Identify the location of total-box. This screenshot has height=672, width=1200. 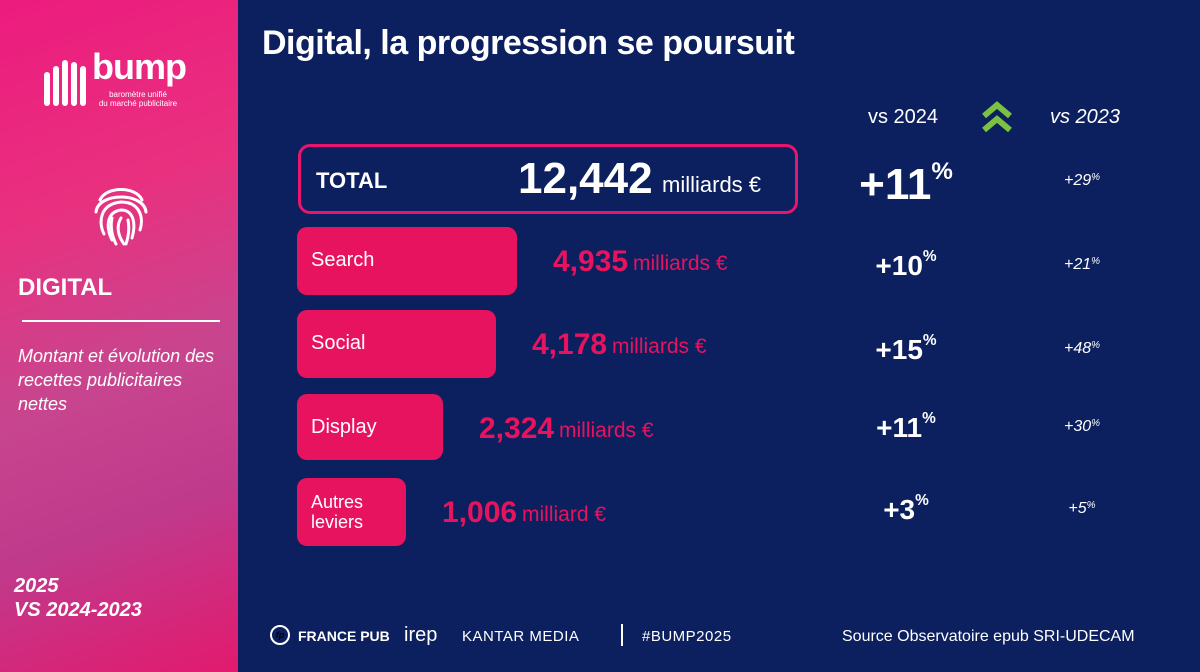
(548, 179).